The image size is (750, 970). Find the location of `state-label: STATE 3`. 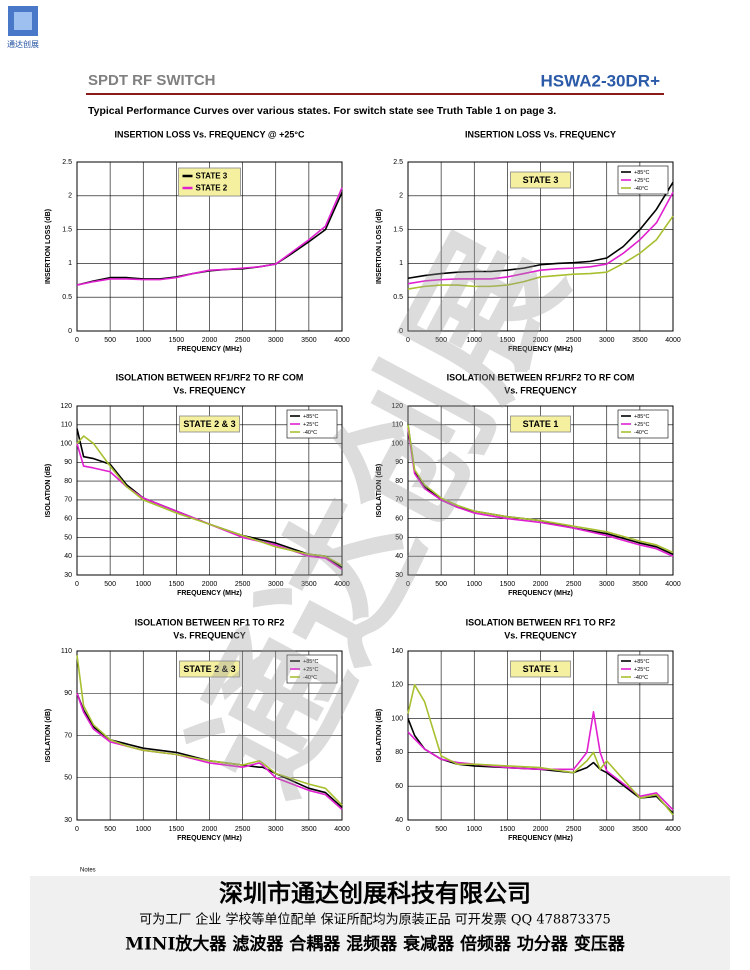

state-label: STATE 3 is located at coordinates (541, 180).